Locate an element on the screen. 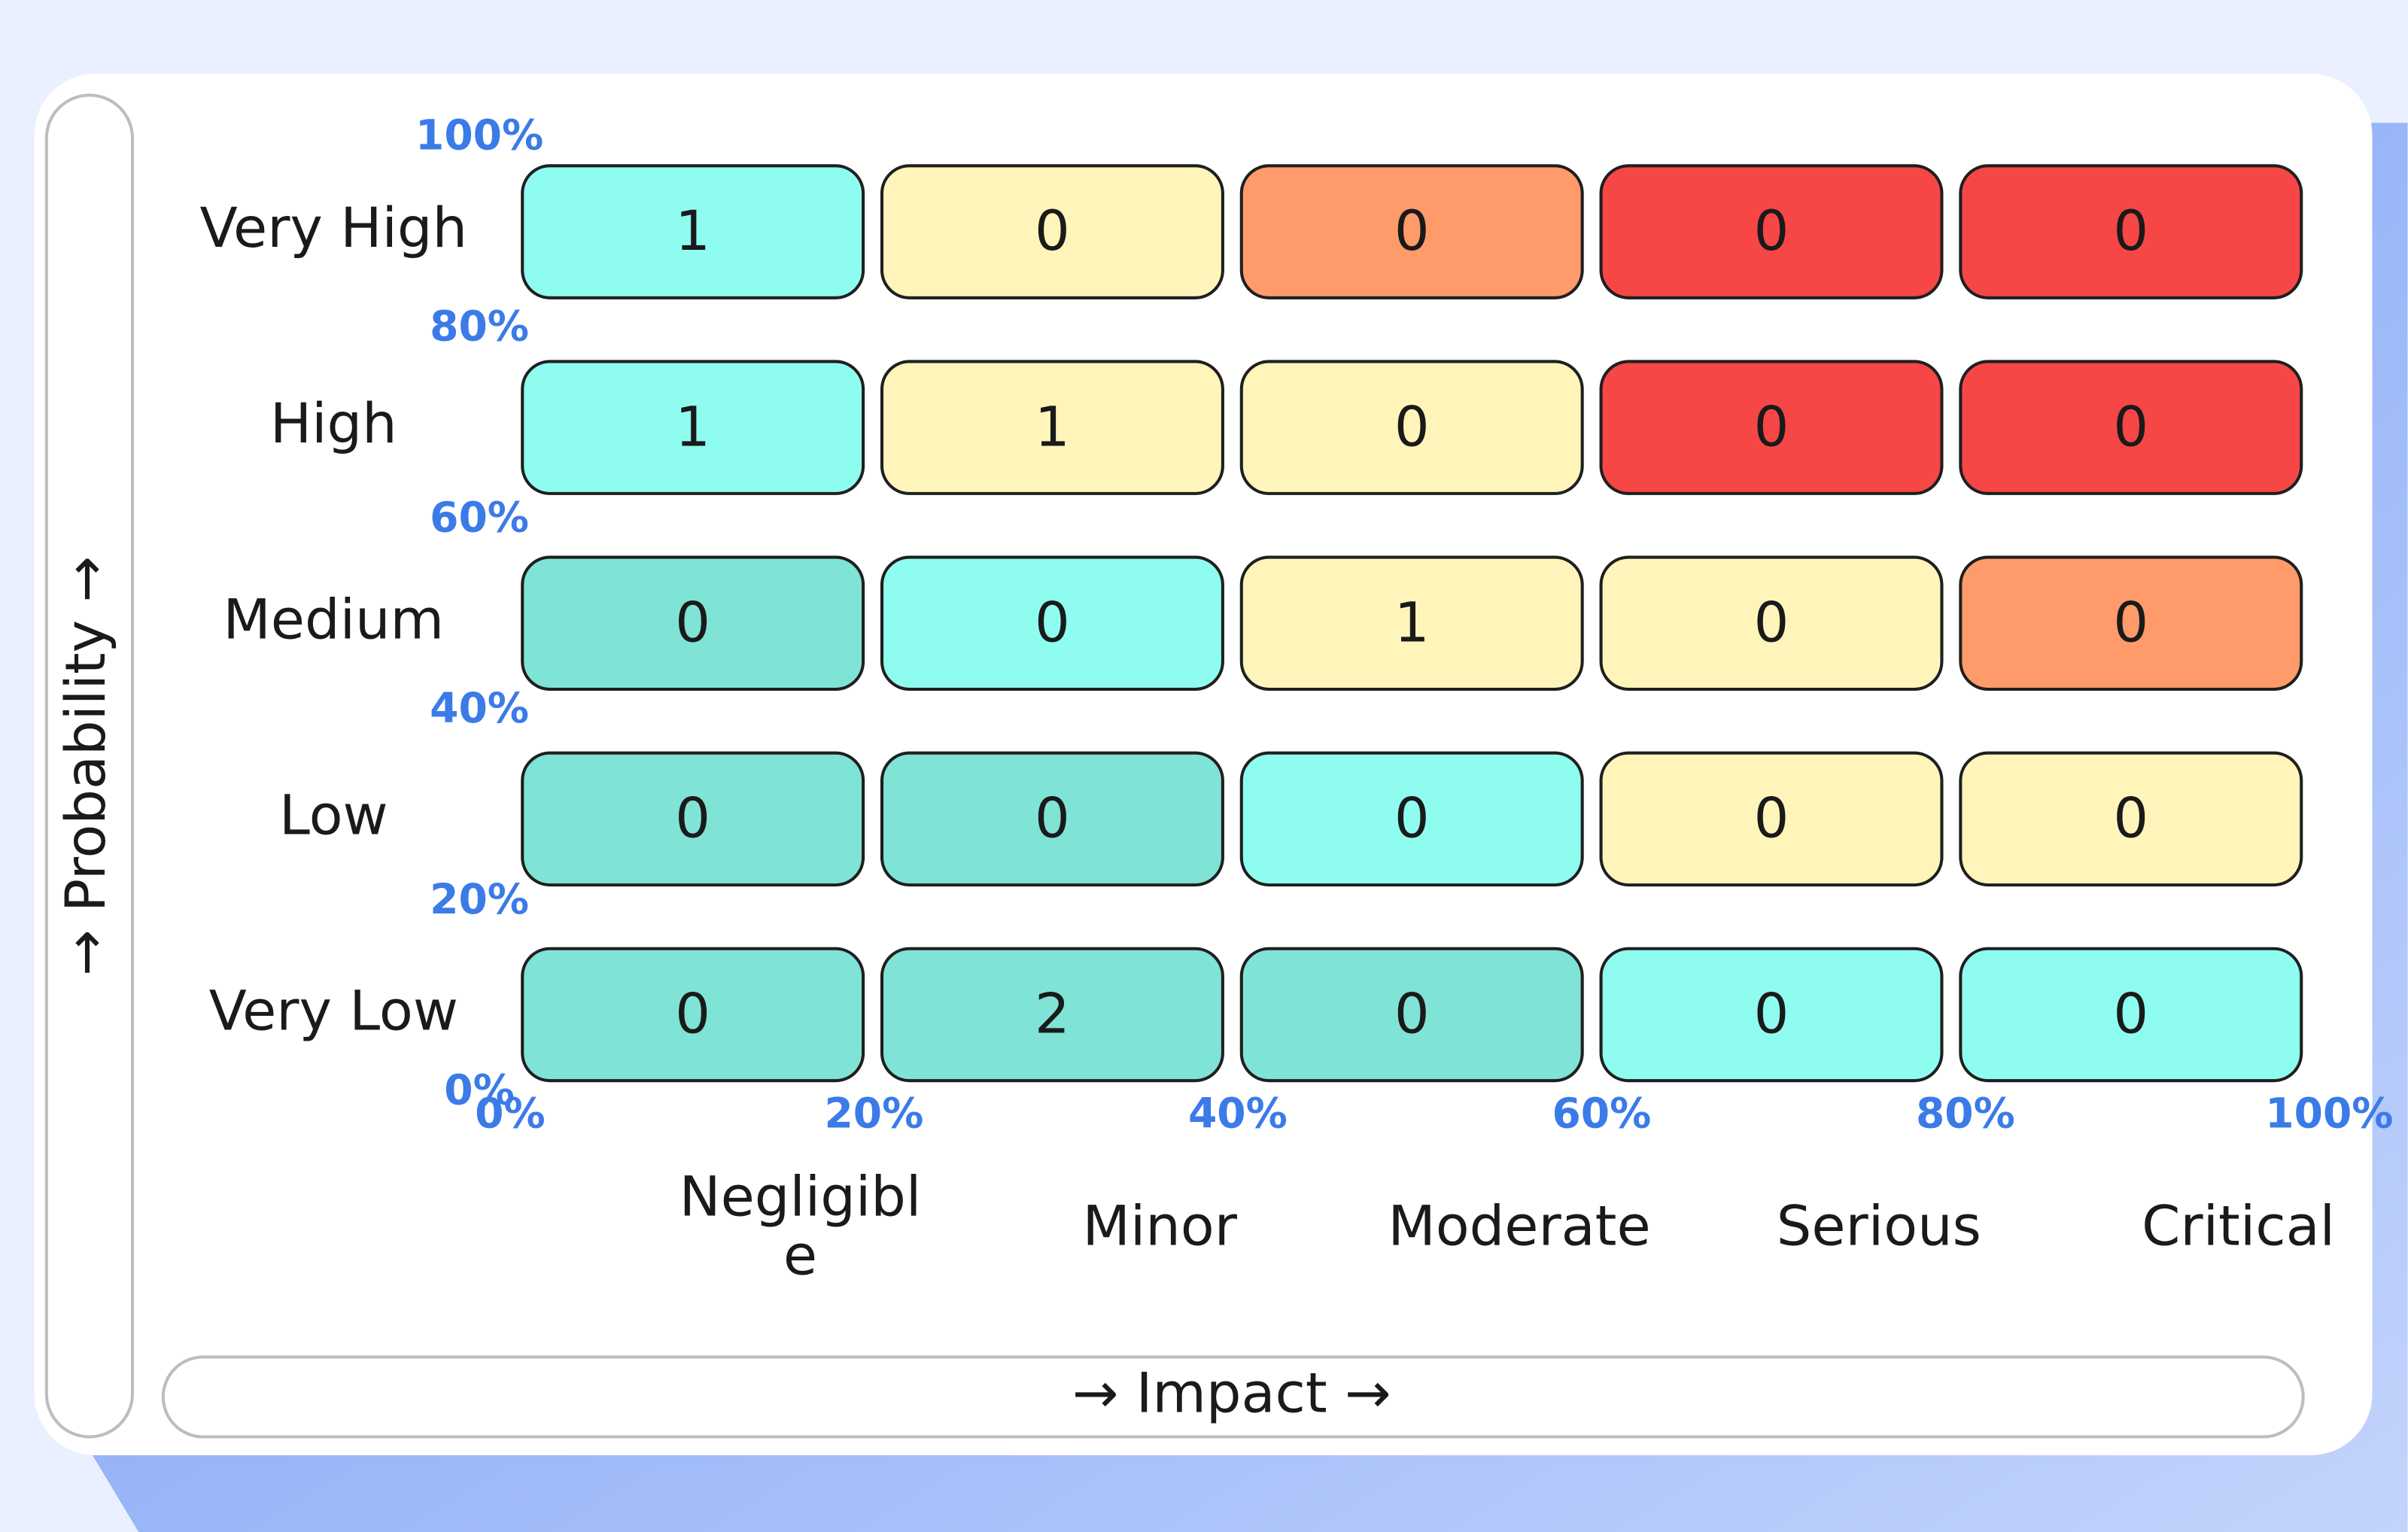 Image resolution: width=2408 pixels, height=1532 pixels. column-label: Critical is located at coordinates (2239, 1227).